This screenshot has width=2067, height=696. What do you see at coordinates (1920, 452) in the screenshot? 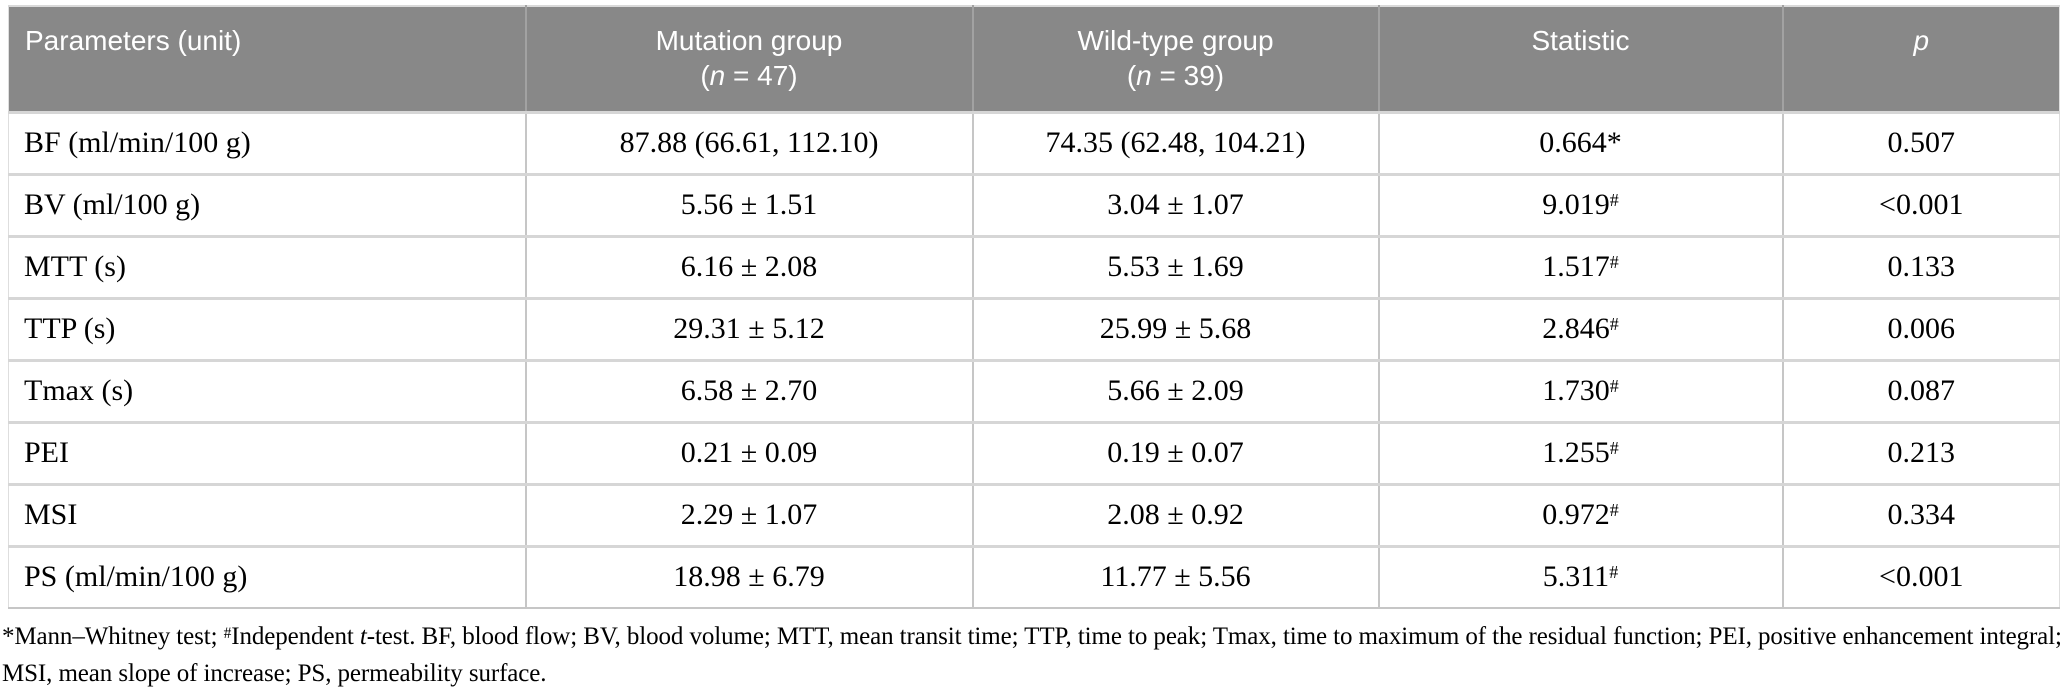
I see `p-cell: 0.213` at bounding box center [1920, 452].